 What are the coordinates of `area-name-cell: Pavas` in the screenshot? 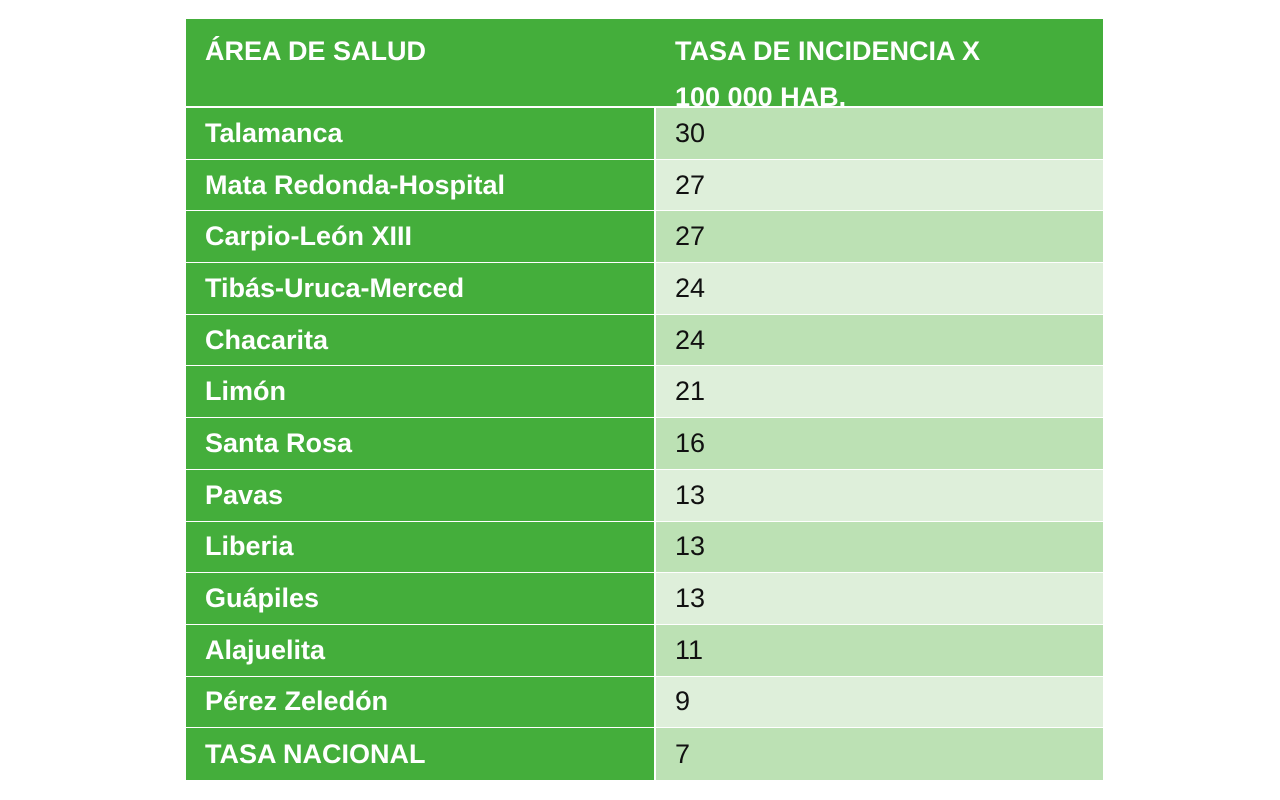 It's located at (421, 495).